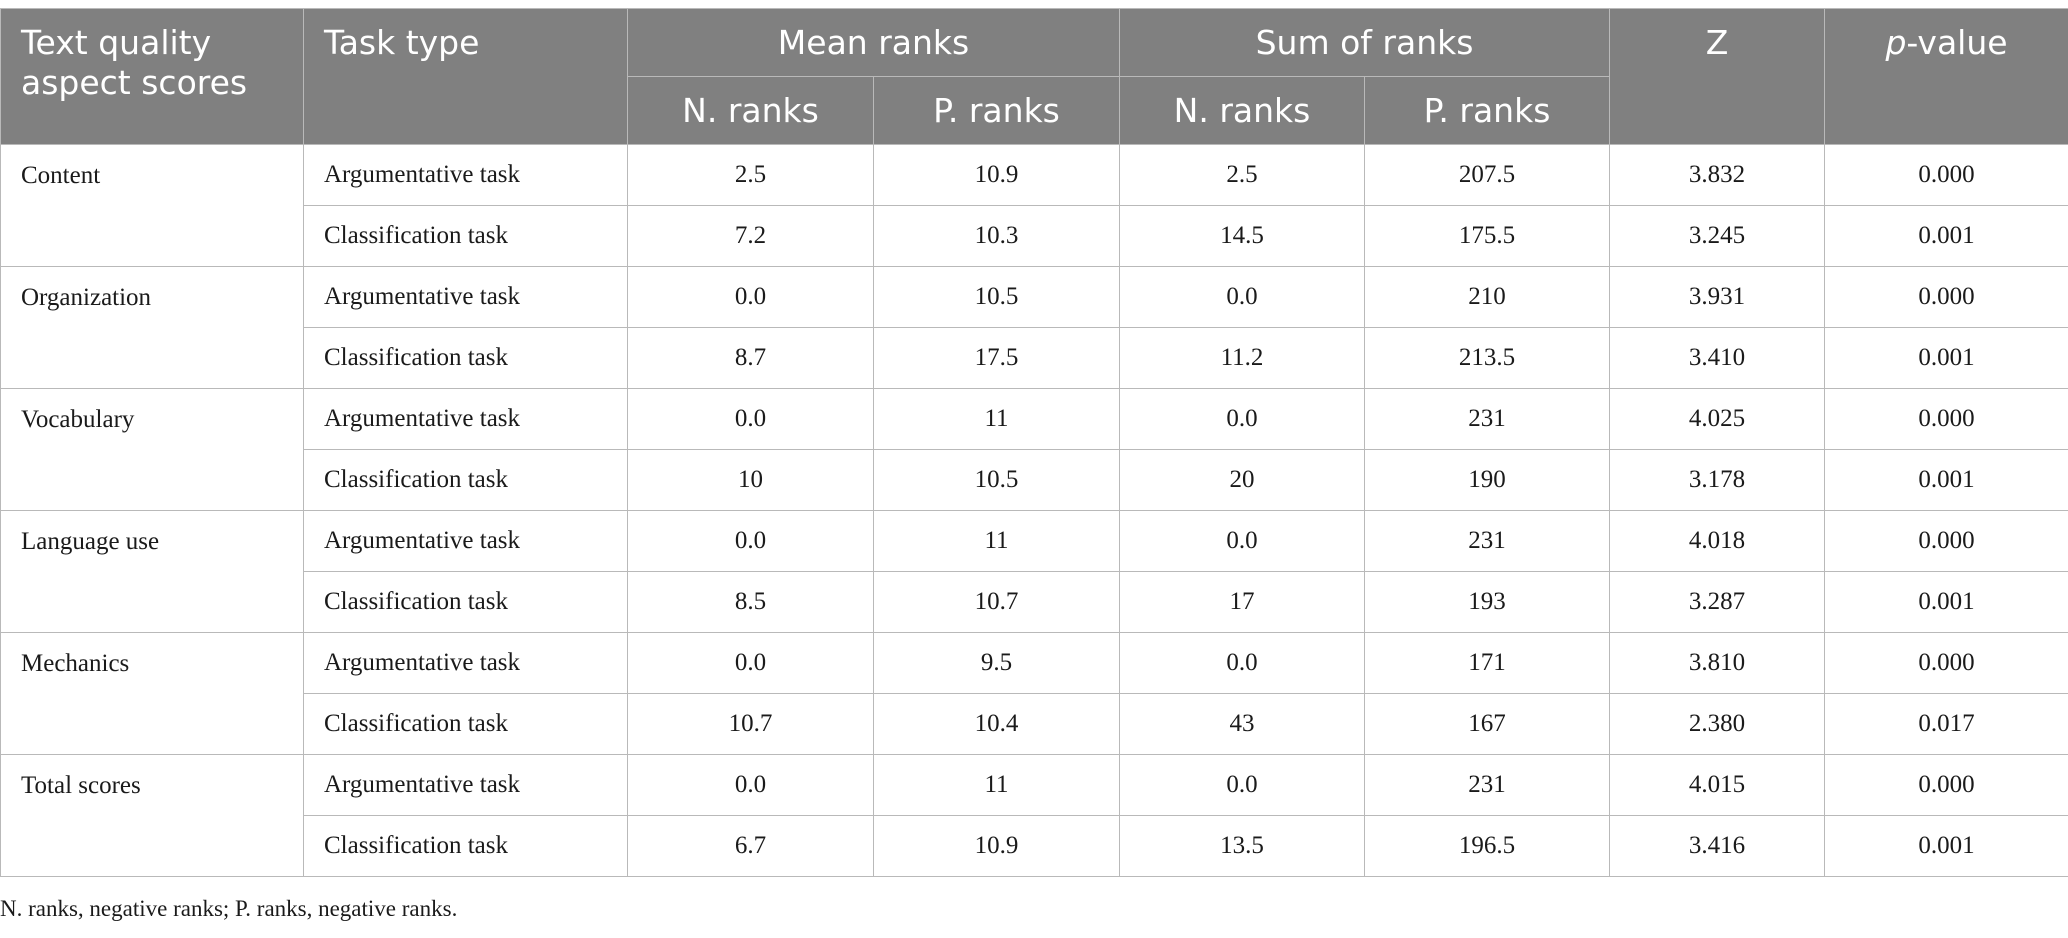 Image resolution: width=2068 pixels, height=938 pixels. I want to click on table-row: Classification task 10 10.5 20 190 3.178 0.001, so click(1034, 480).